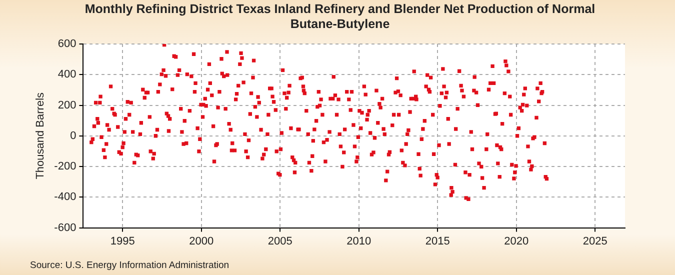 The height and width of the screenshot is (275, 675). What do you see at coordinates (65, 197) in the screenshot?
I see `y-tick-label: -400` at bounding box center [65, 197].